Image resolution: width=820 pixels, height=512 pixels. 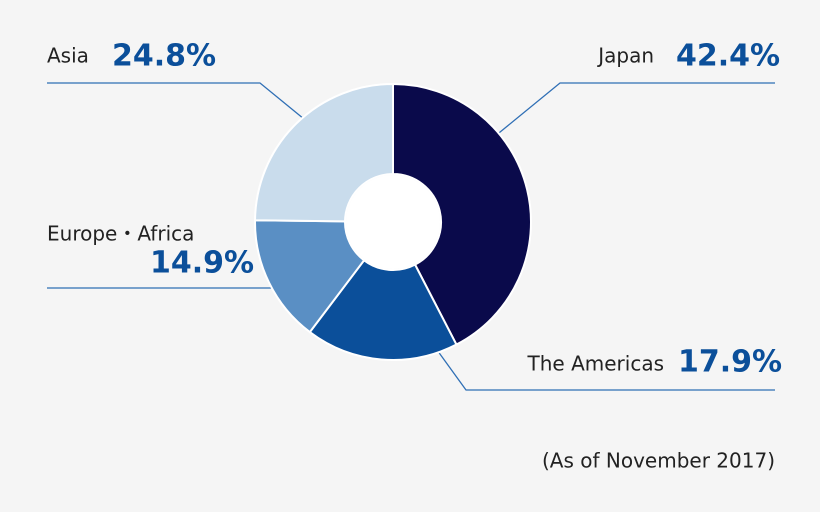 I want to click on slice-label: Europe・Africa, so click(x=120, y=234).